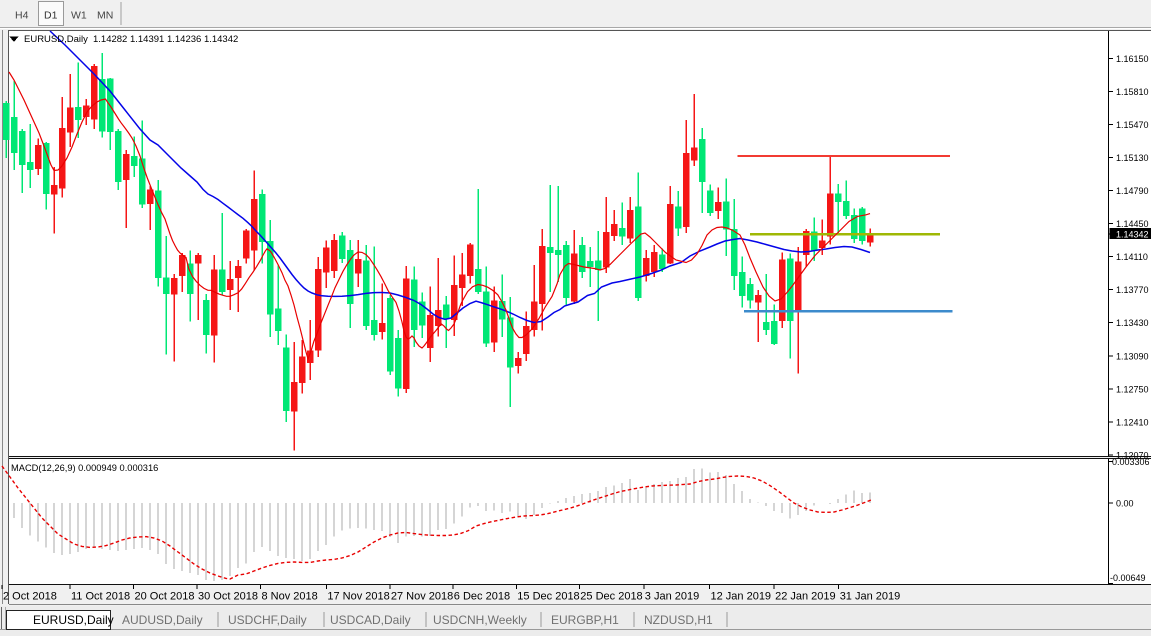 The height and width of the screenshot is (636, 1151). I want to click on svg-text: EURGBP,H1, so click(585, 620).